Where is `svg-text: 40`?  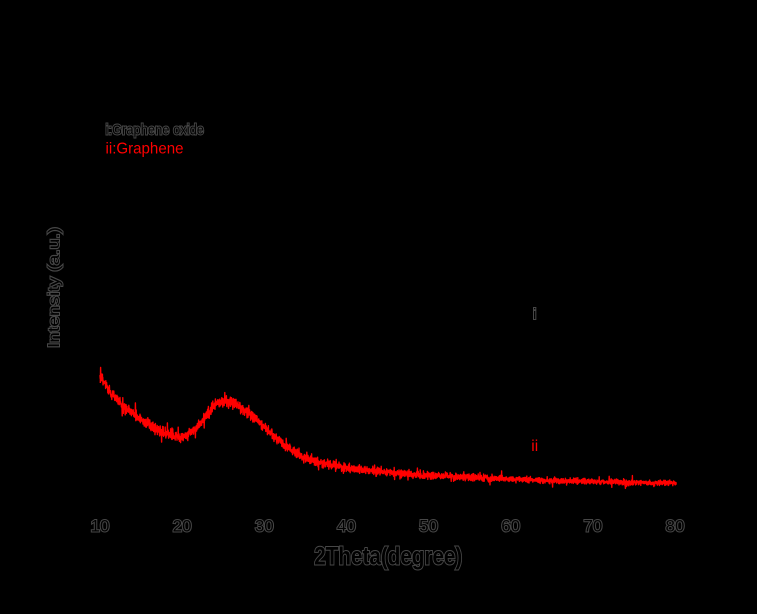
svg-text: 40 is located at coordinates (346, 526).